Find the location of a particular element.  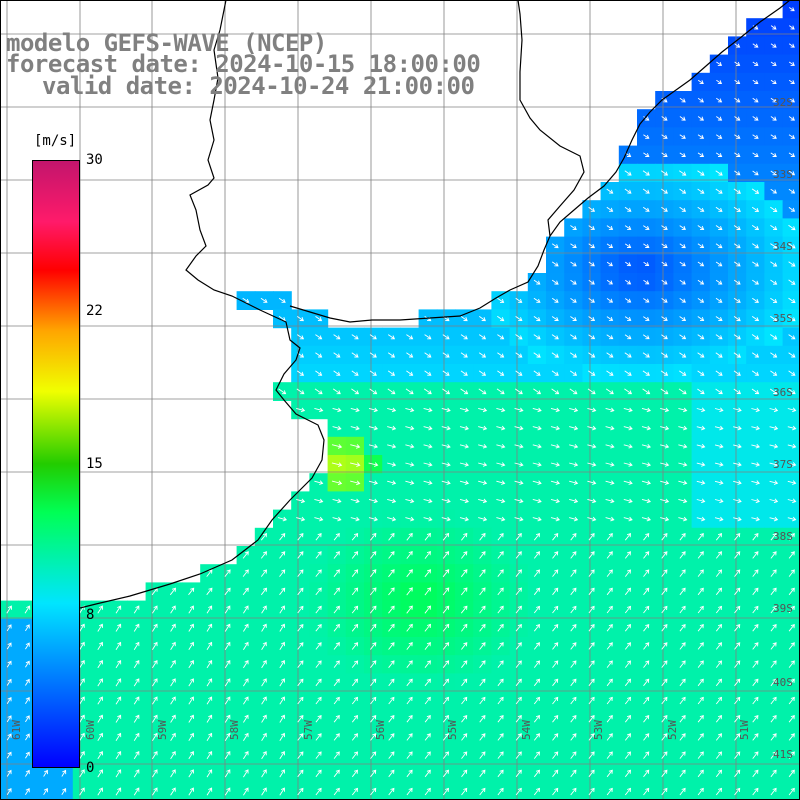

lat-label: 33S is located at coordinates (783, 174).